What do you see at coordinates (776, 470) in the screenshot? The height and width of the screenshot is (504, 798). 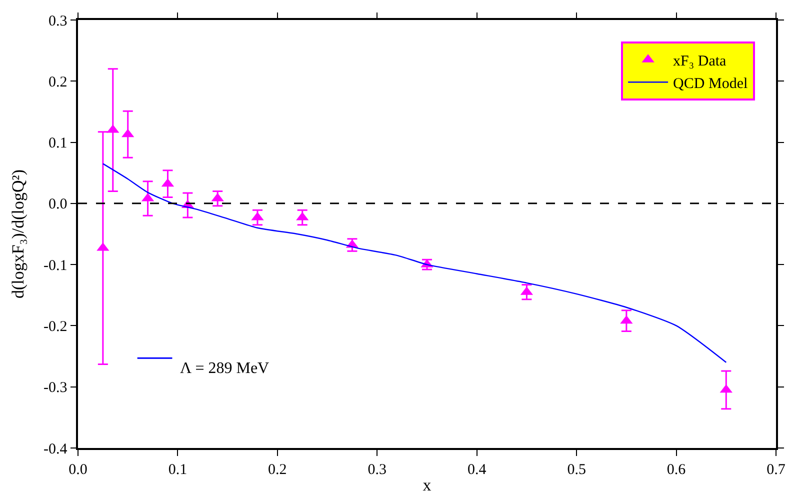 I see `x-tick-label: 0.7` at bounding box center [776, 470].